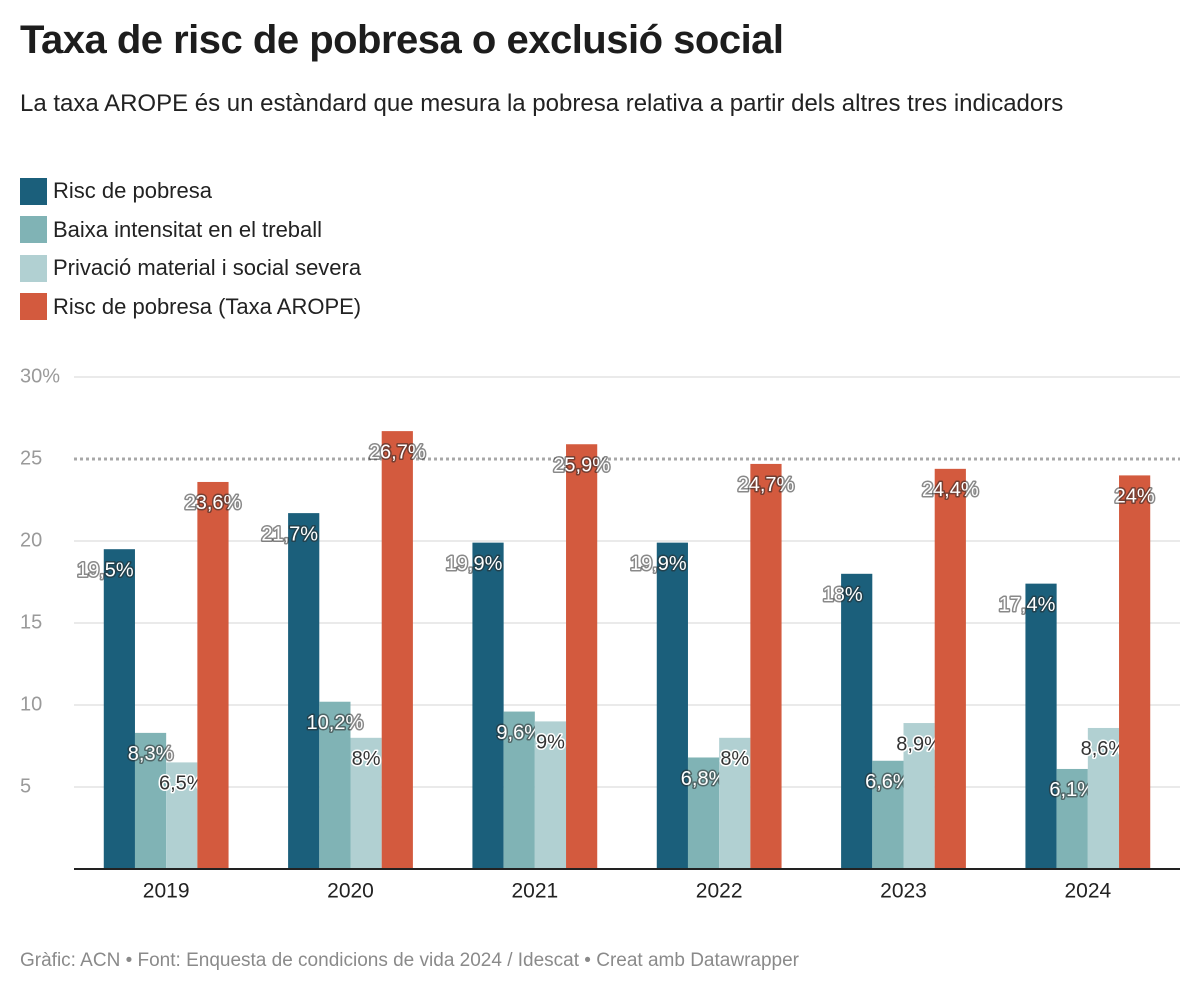 The image size is (1200, 997). What do you see at coordinates (1027, 605) in the screenshot?
I see `value-label: 17,4%` at bounding box center [1027, 605].